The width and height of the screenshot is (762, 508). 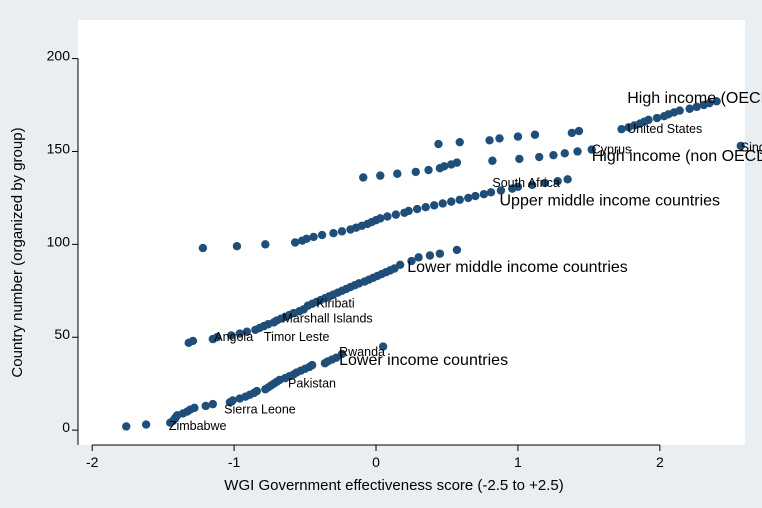 I want to click on country-label: Singapore, so click(x=751, y=147).